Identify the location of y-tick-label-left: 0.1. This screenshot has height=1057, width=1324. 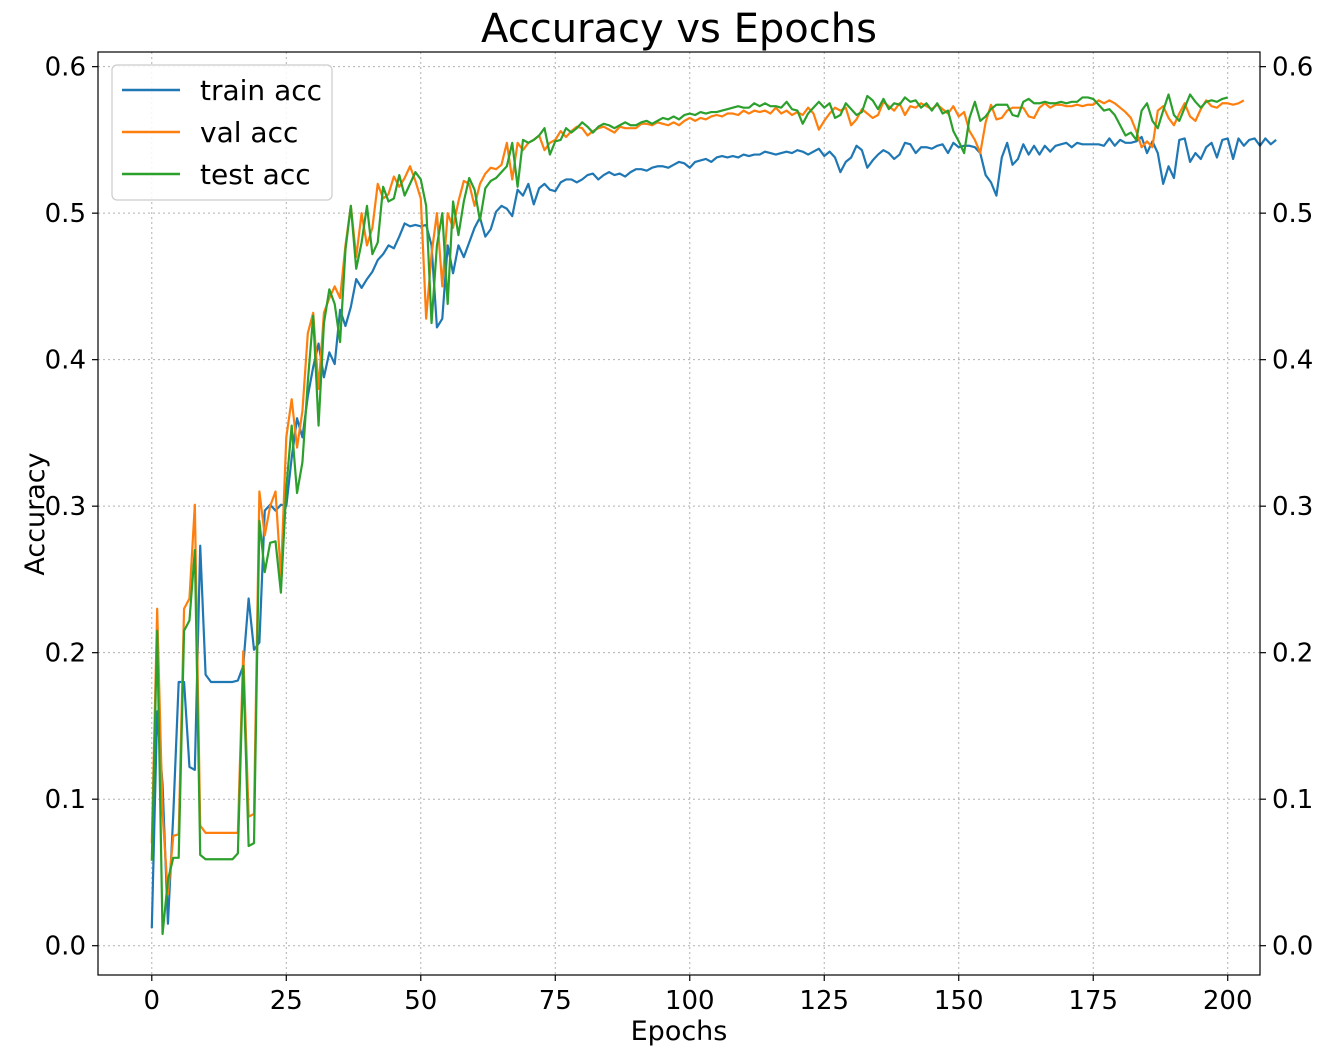
(65, 800).